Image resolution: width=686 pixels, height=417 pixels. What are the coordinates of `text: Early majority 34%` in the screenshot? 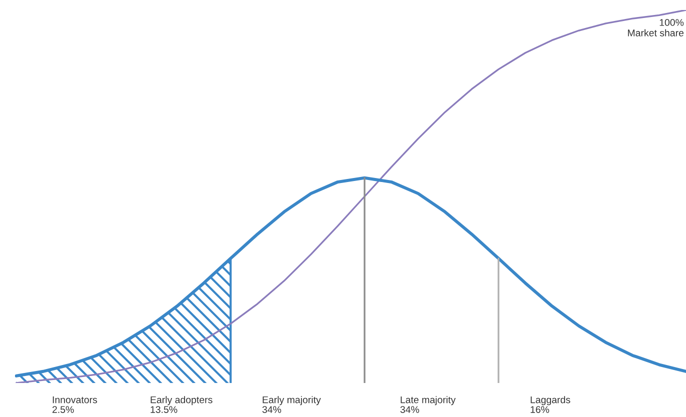 It's located at (291, 404).